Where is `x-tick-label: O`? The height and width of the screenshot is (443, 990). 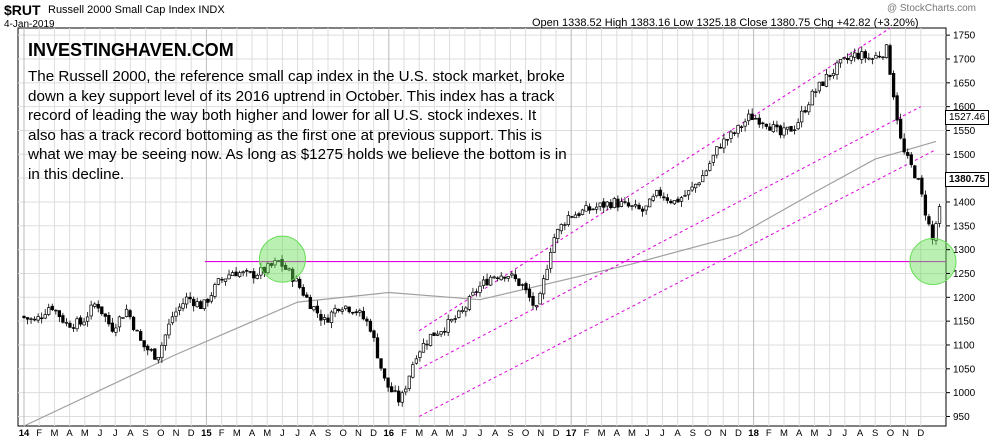
x-tick-label: O is located at coordinates (525, 433).